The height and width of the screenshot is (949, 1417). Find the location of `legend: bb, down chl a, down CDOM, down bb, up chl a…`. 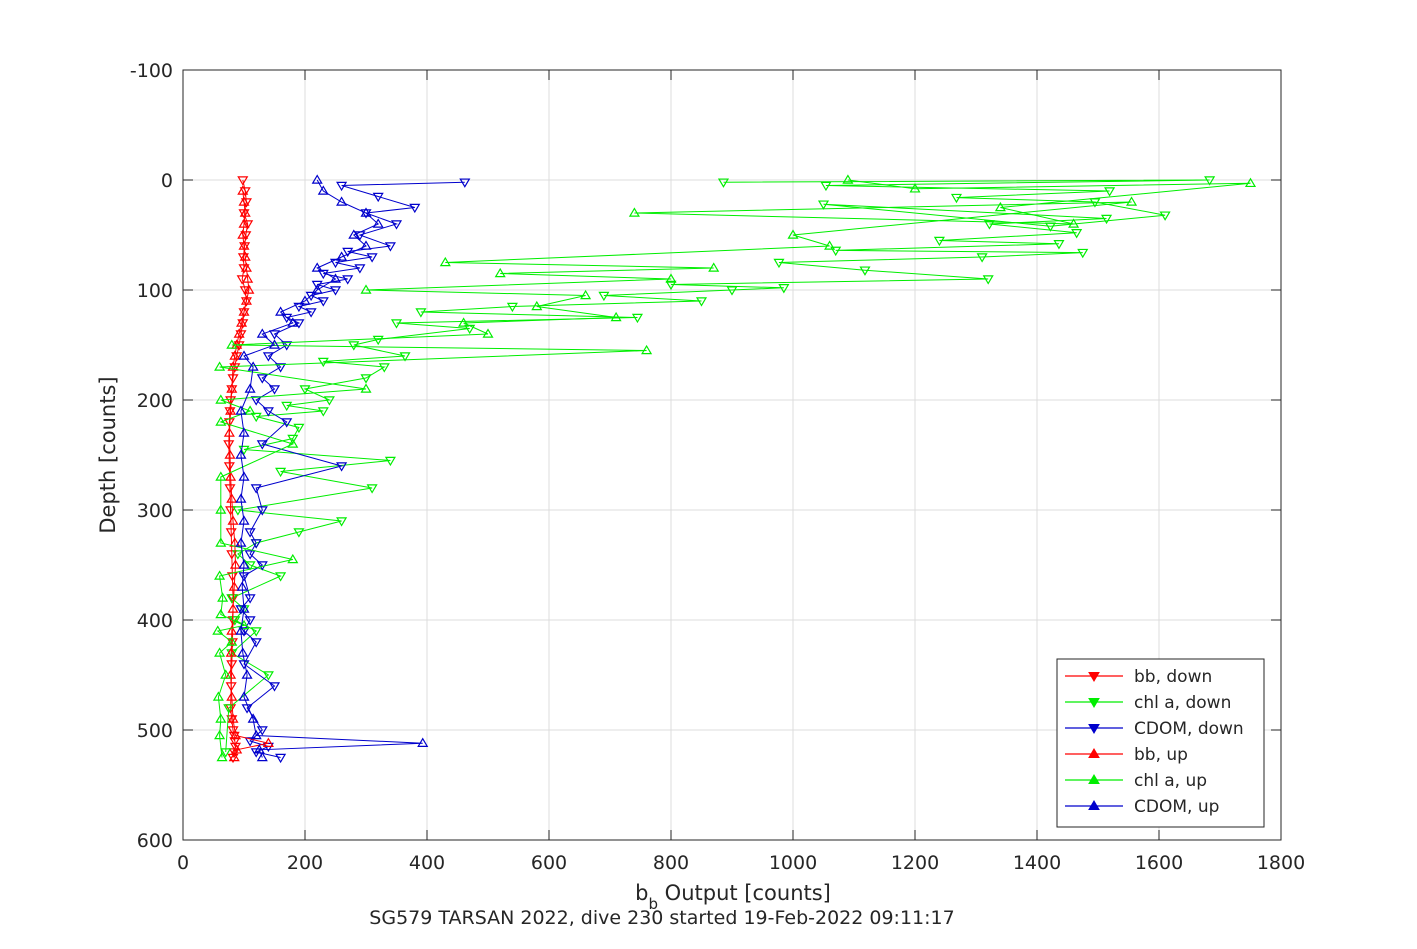

legend: bb, down chl a, down CDOM, down bb, up chl a… is located at coordinates (1160, 743).